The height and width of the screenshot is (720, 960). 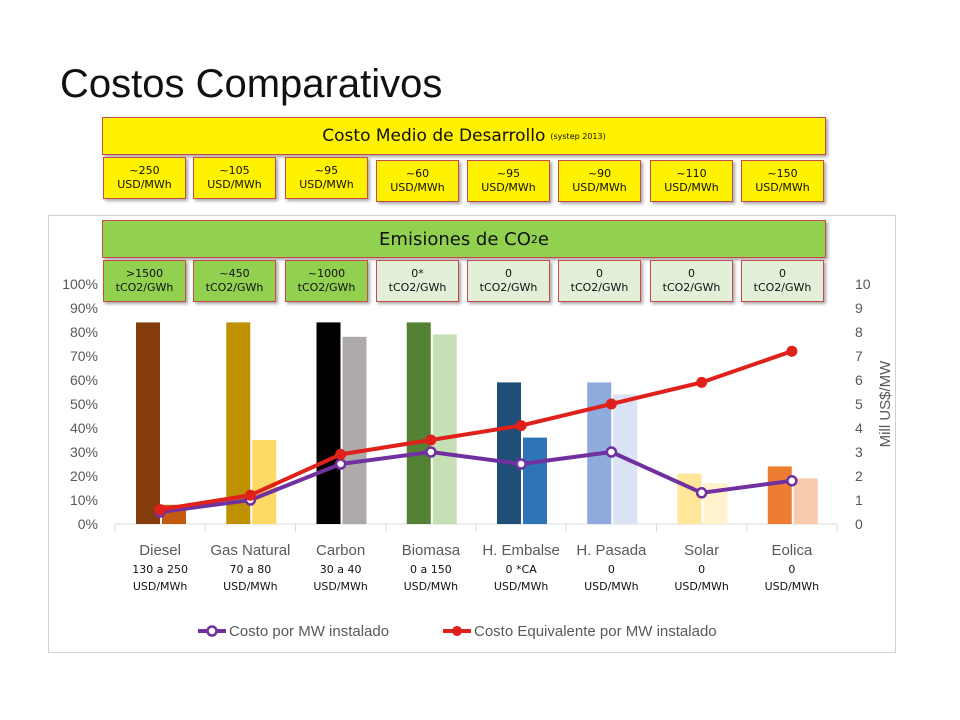 What do you see at coordinates (84, 332) in the screenshot?
I see `y-left-tick-label: 80%` at bounding box center [84, 332].